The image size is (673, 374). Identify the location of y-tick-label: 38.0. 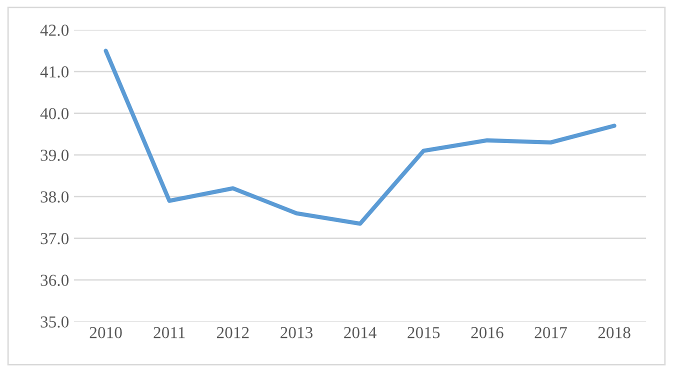
(54, 197).